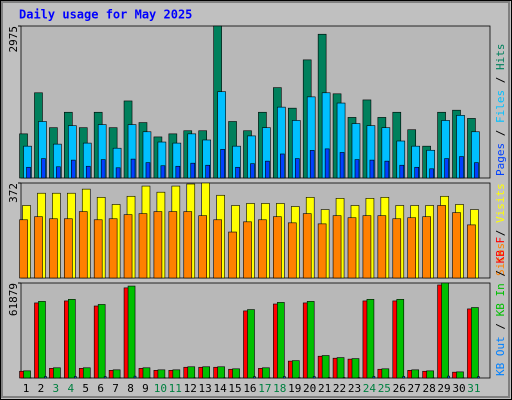  I want to click on x-tick-label: 20, so click(309, 388).